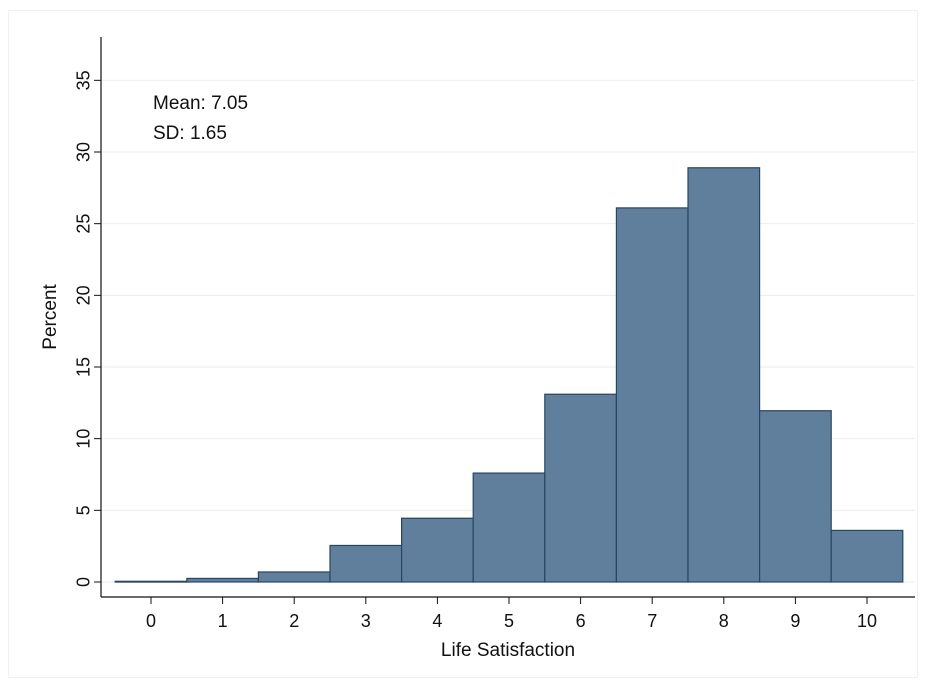 Image resolution: width=925 pixels, height=683 pixels. I want to click on y-tick-label: 0, so click(83, 582).